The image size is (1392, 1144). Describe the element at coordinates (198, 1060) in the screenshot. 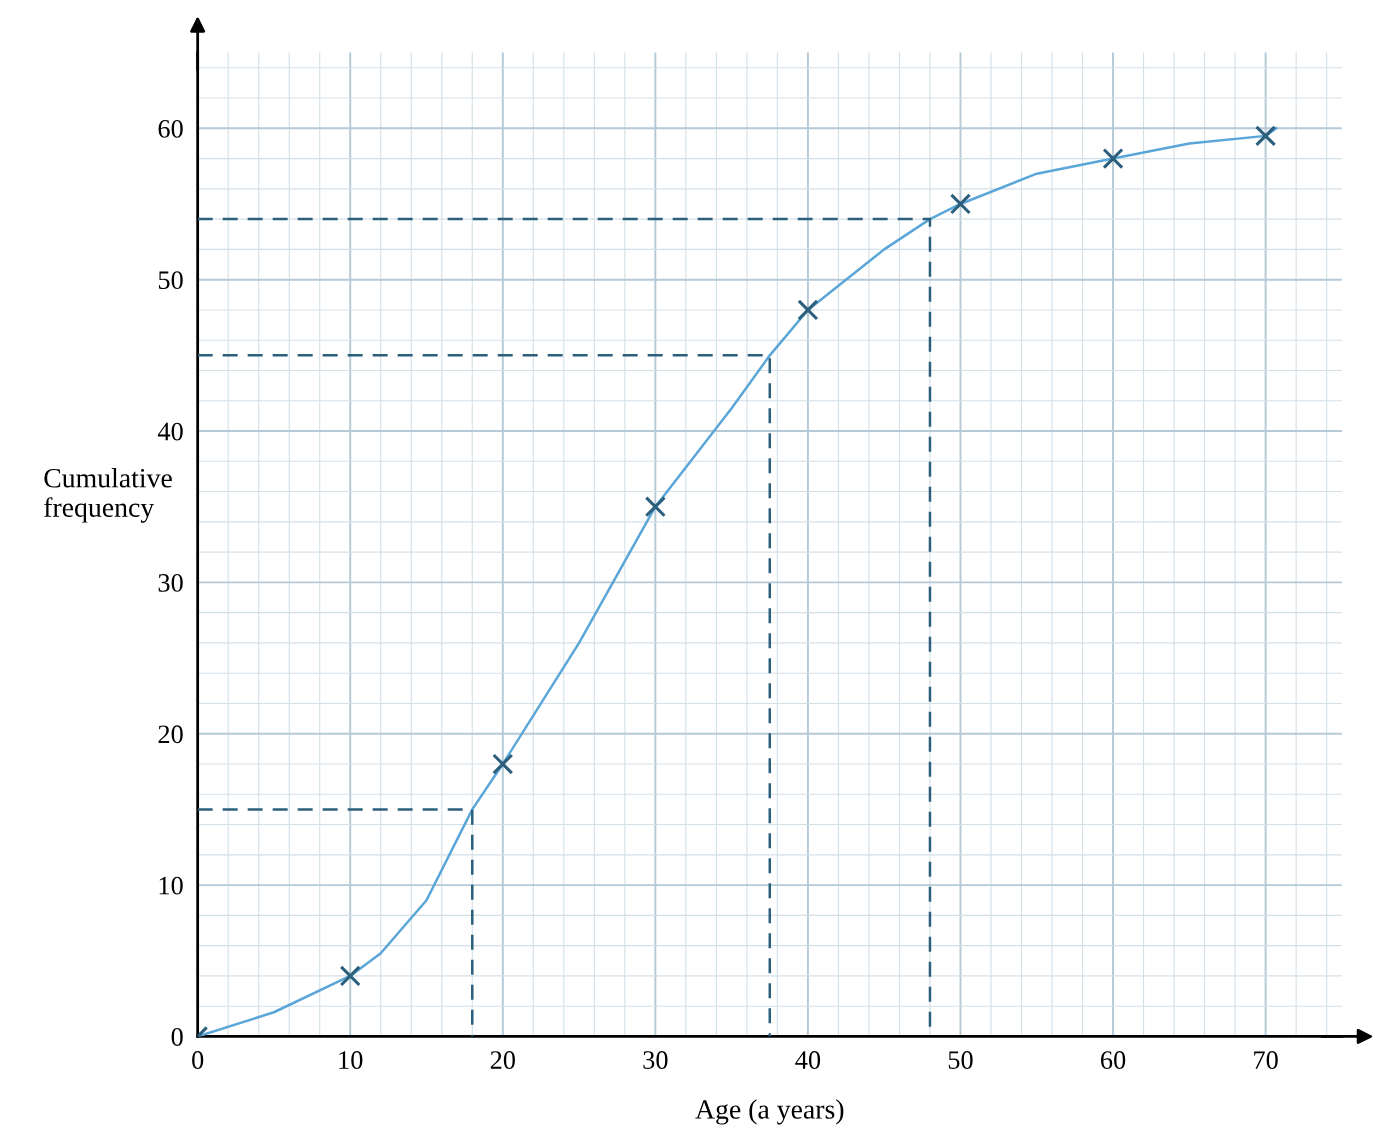

I see `x-tick-label: 0` at that location.